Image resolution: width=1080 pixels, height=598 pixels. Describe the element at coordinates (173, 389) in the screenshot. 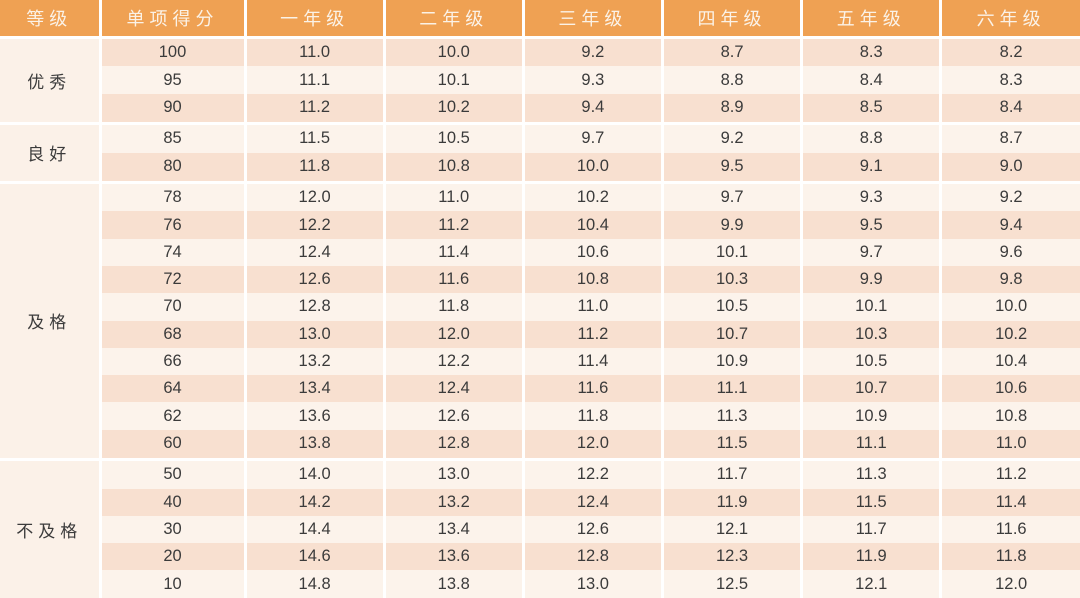

I see `score-cell: 64` at that location.